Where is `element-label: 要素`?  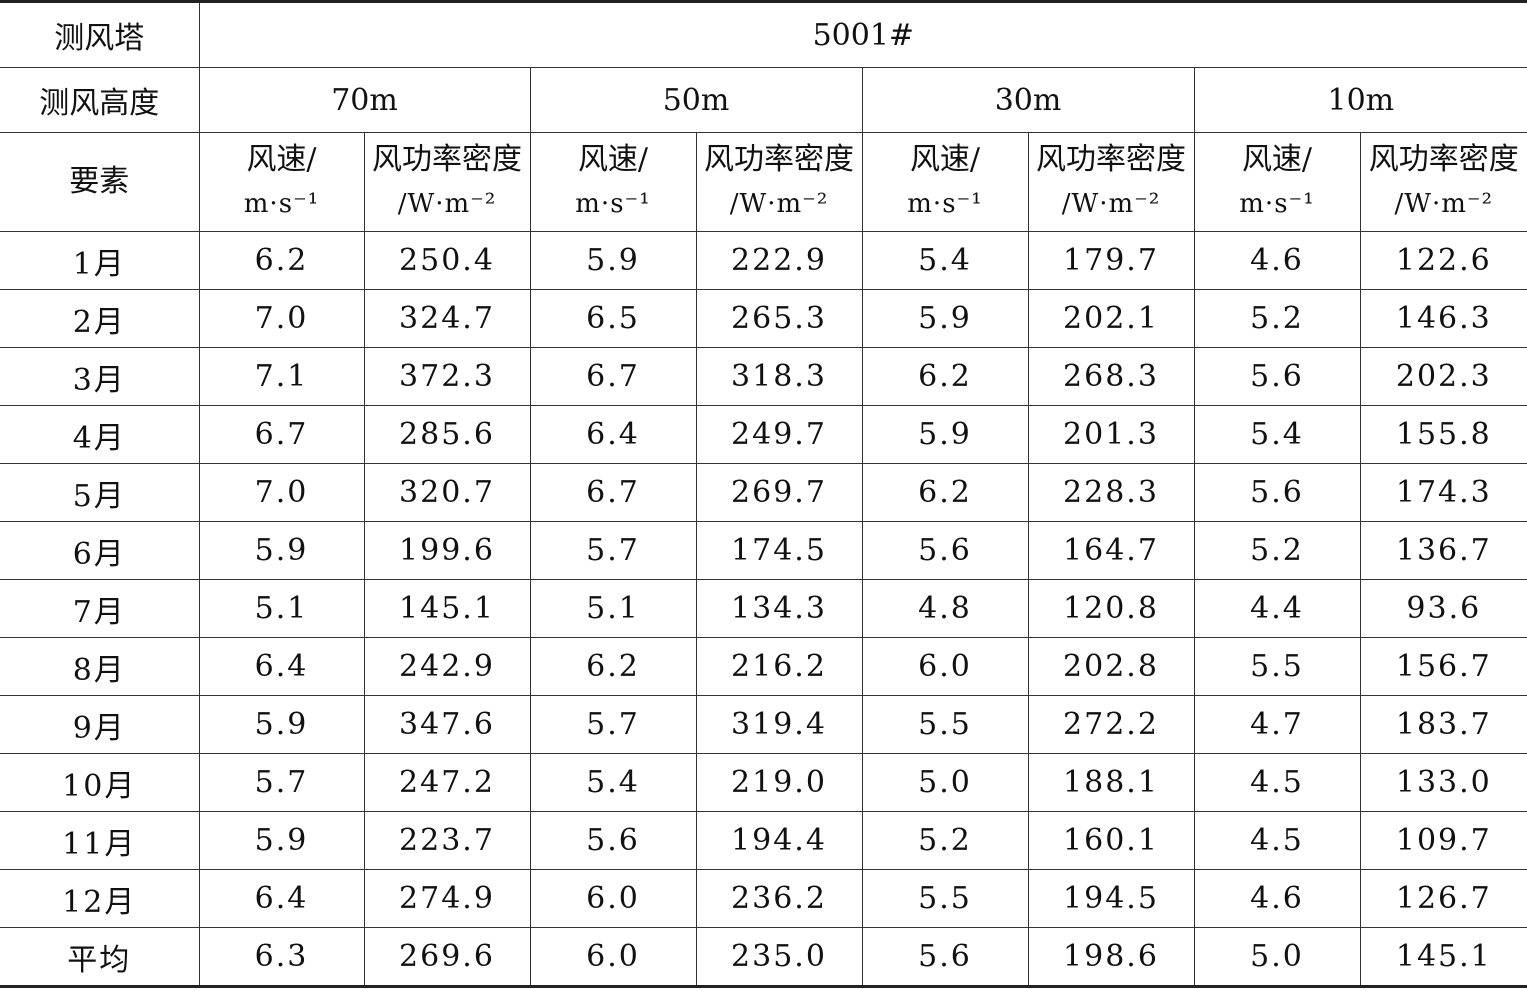
element-label: 要素 is located at coordinates (100, 182).